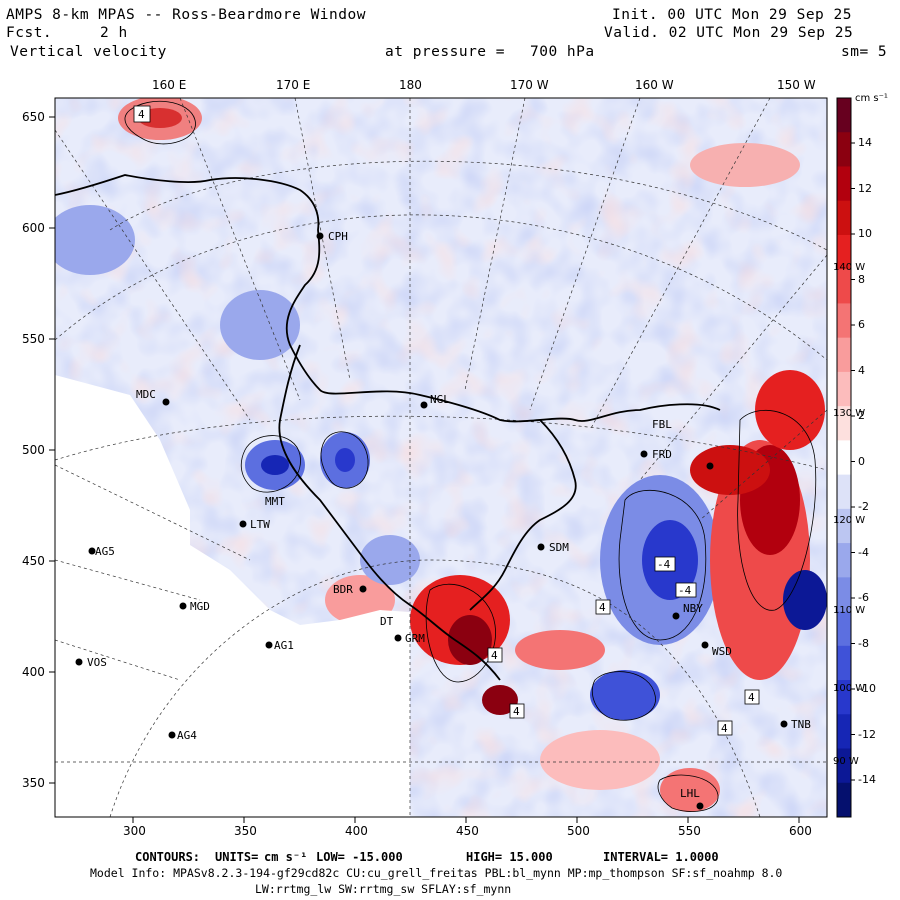 Image resolution: width=900 pixels, height=900 pixels. What do you see at coordinates (114, 33) in the screenshot?
I see `forecast-value: 2 h` at bounding box center [114, 33].